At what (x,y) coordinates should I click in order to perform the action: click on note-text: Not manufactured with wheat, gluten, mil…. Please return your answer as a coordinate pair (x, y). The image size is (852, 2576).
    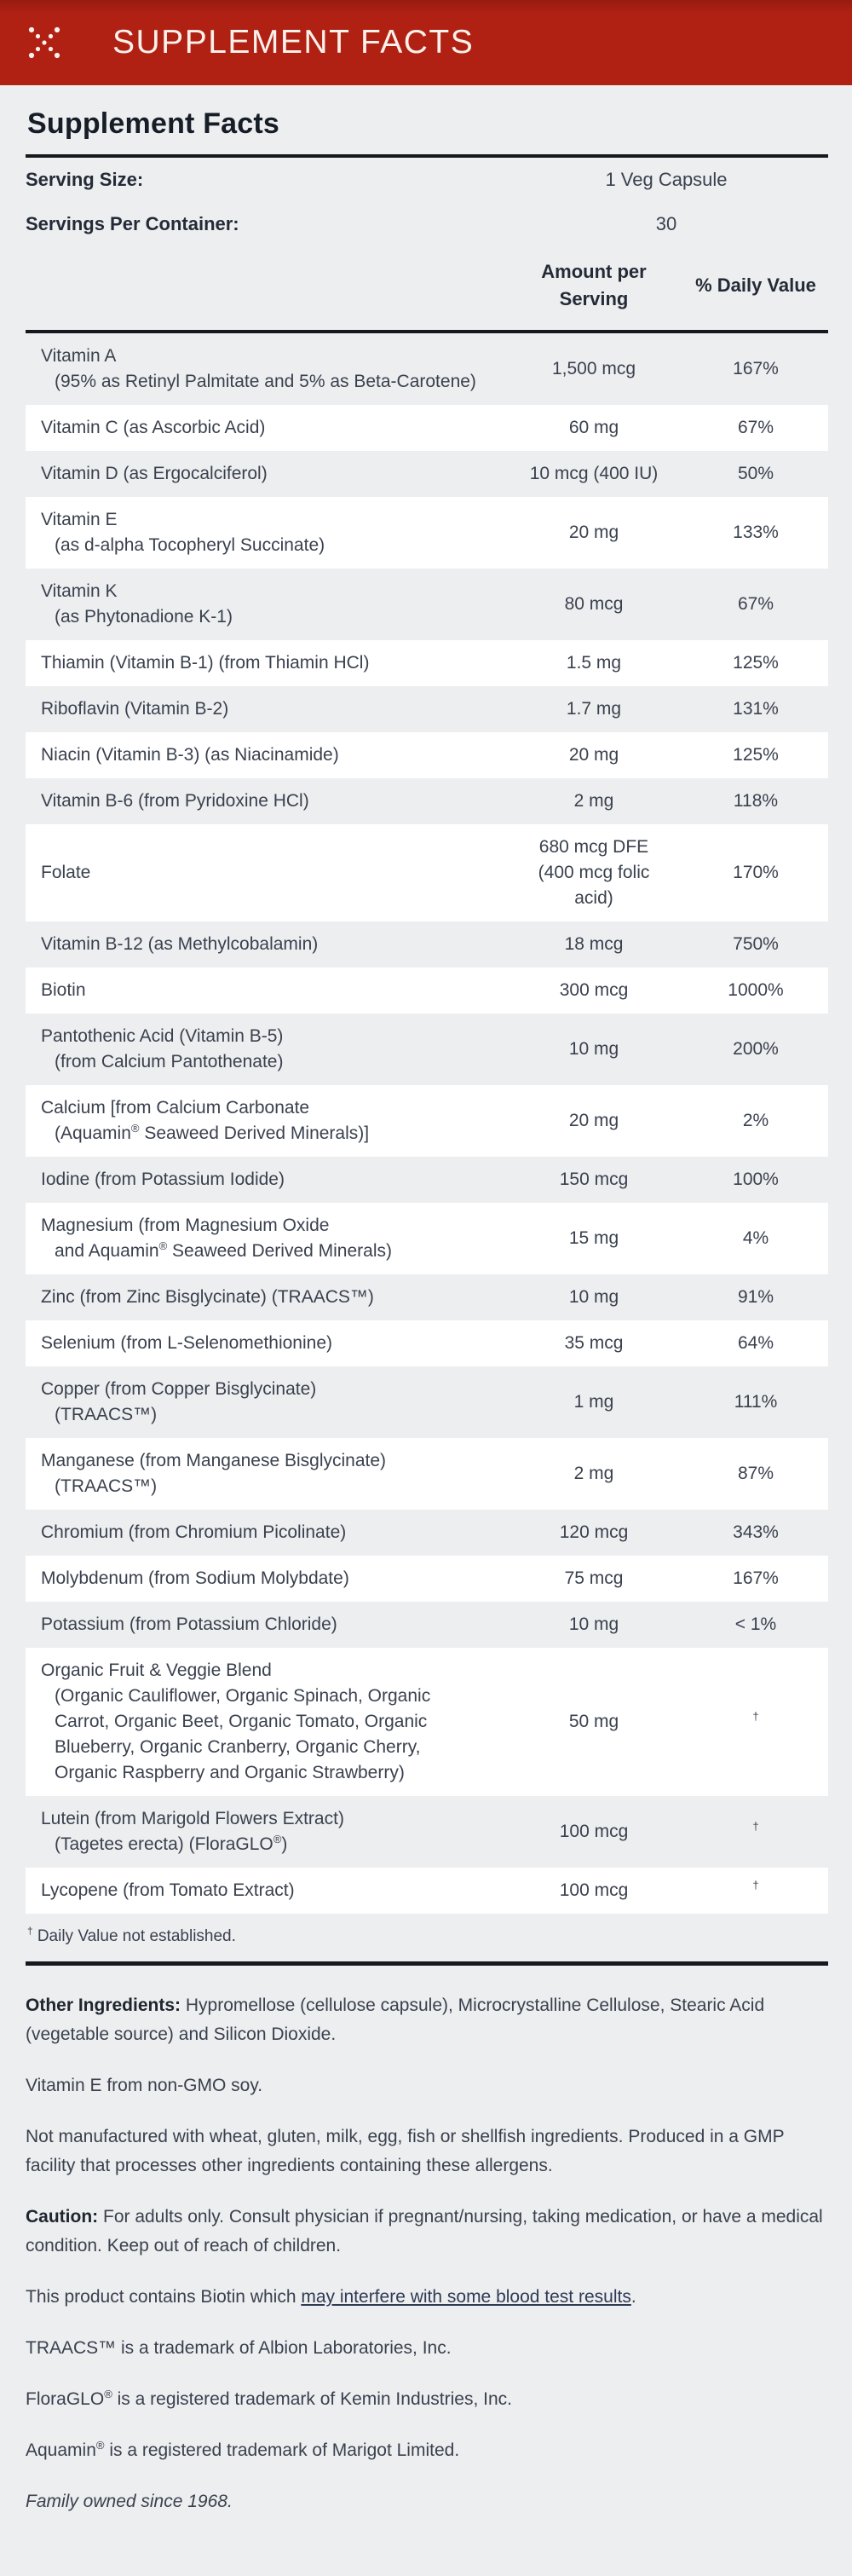
    Looking at the image, I should click on (405, 2150).